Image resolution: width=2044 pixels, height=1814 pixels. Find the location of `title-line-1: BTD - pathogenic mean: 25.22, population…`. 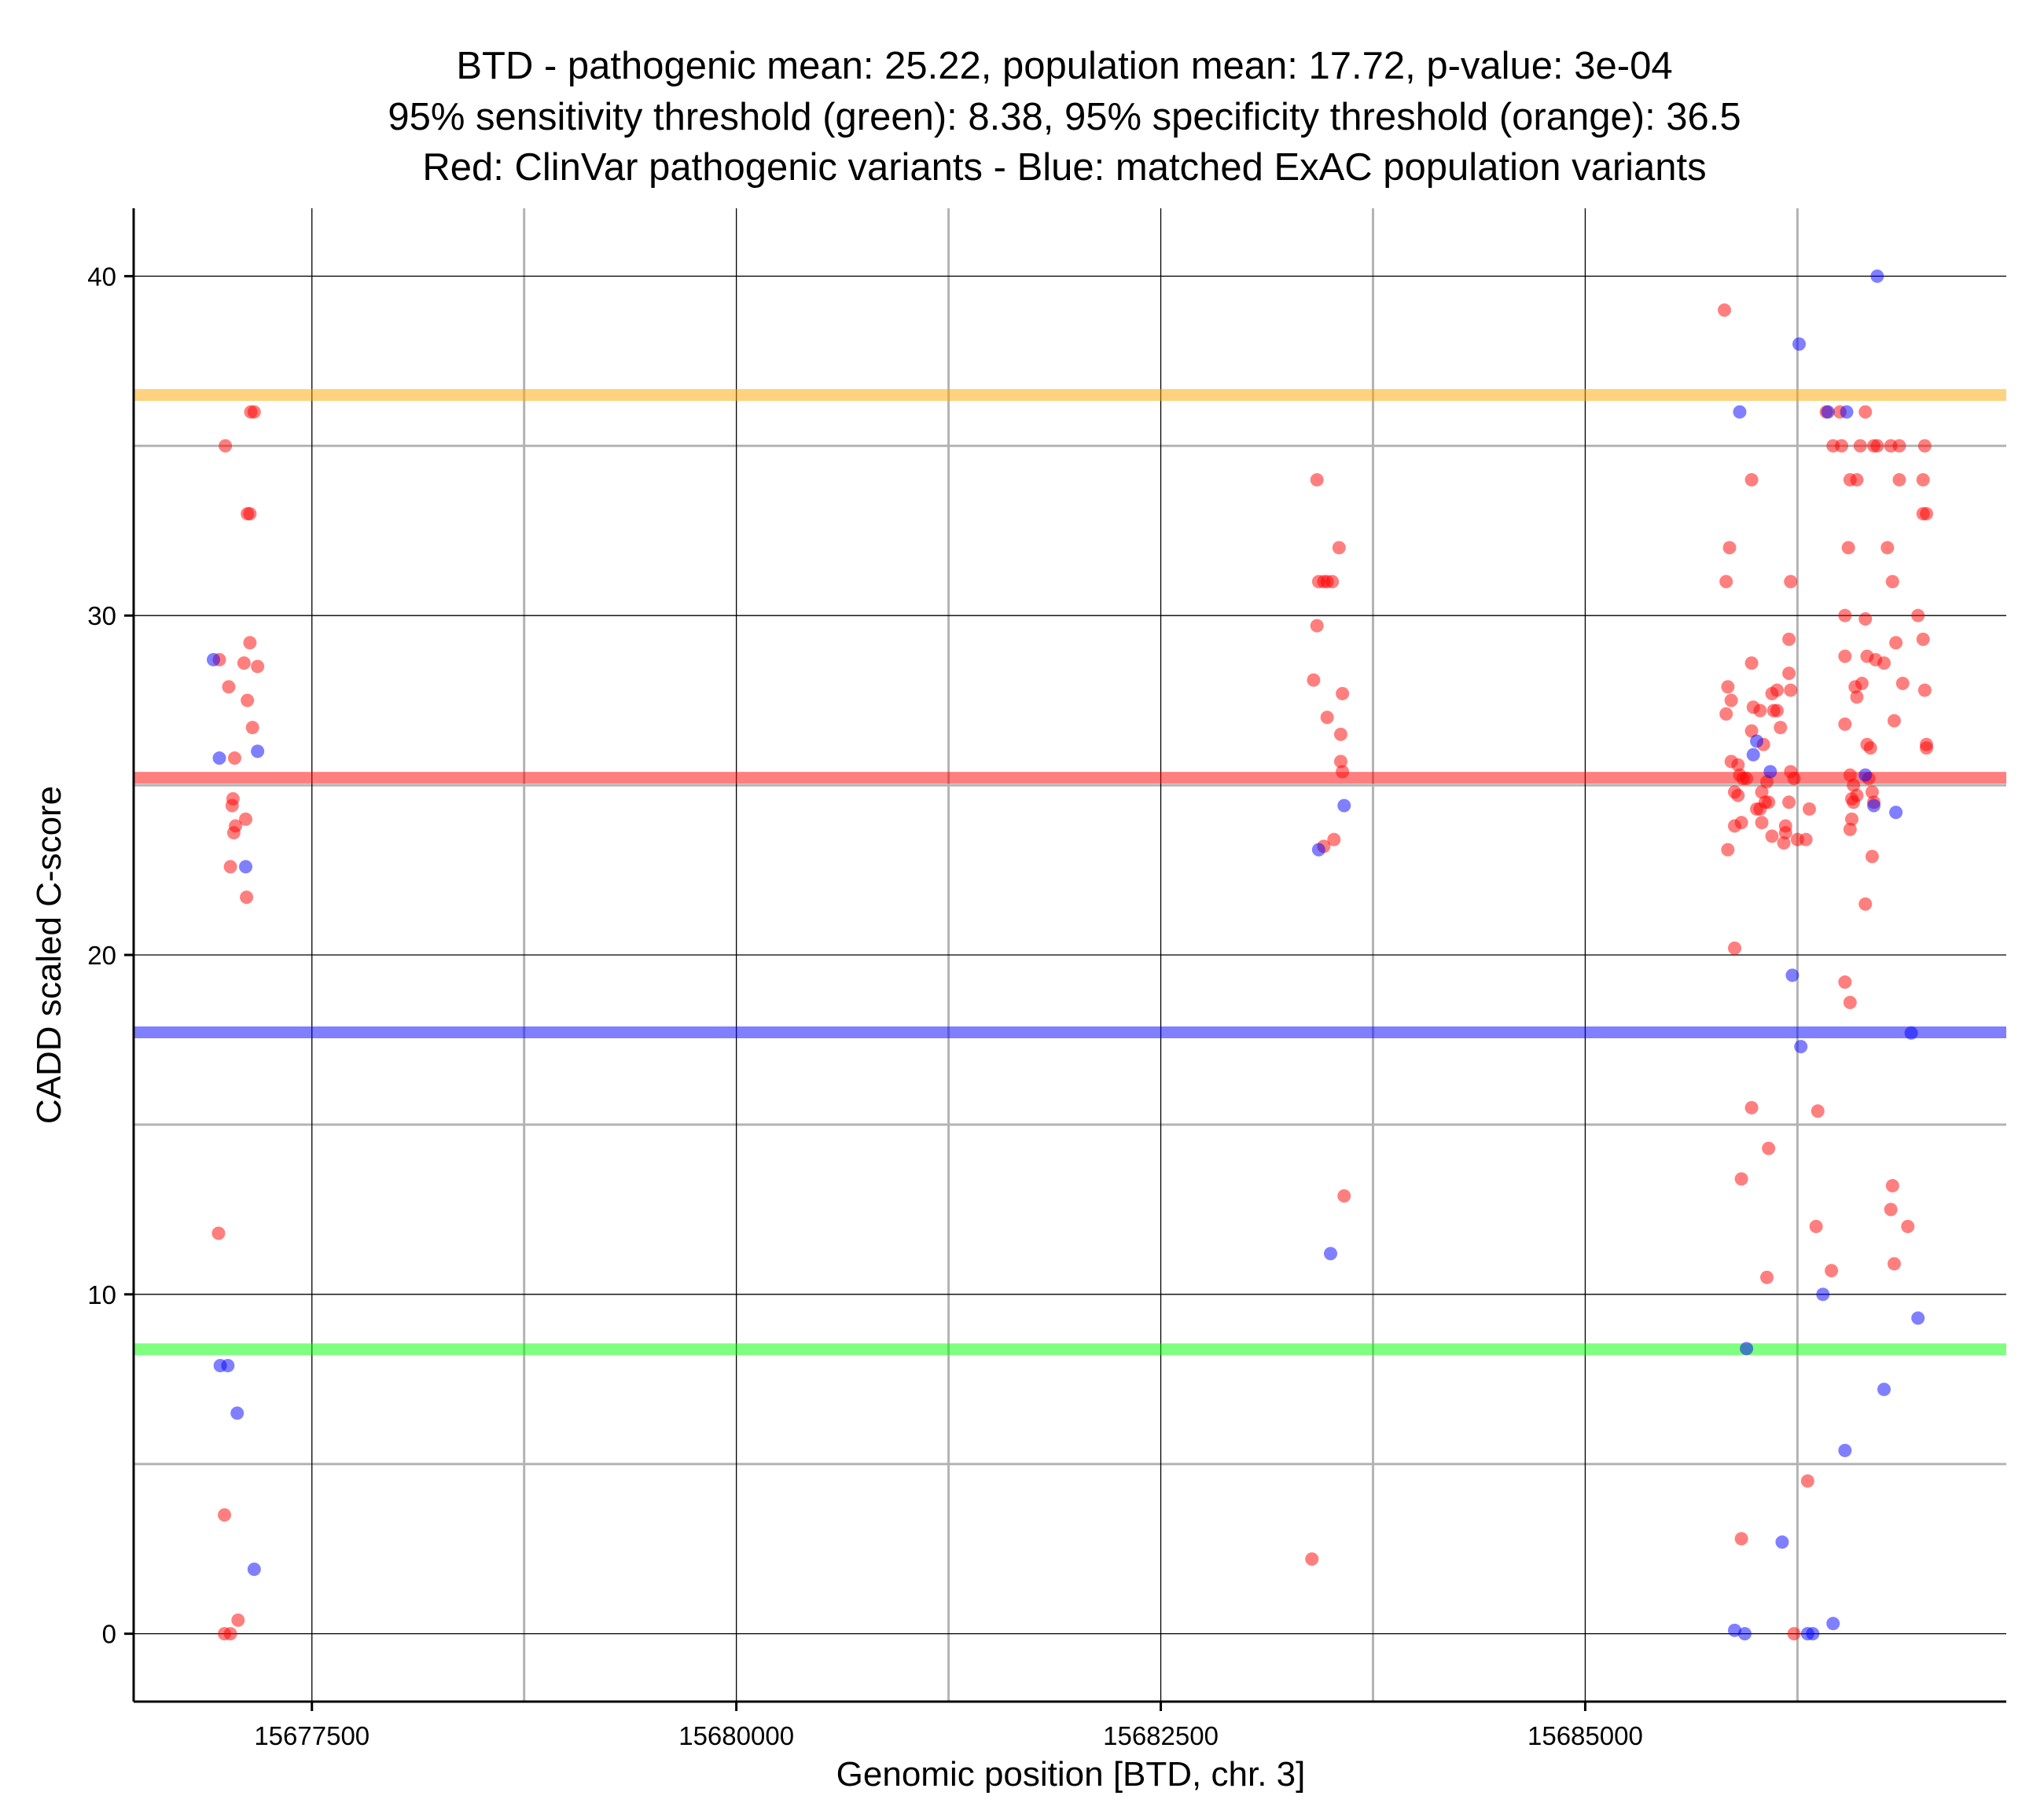

title-line-1: BTD - pathogenic mean: 25.22, population… is located at coordinates (1064, 66).